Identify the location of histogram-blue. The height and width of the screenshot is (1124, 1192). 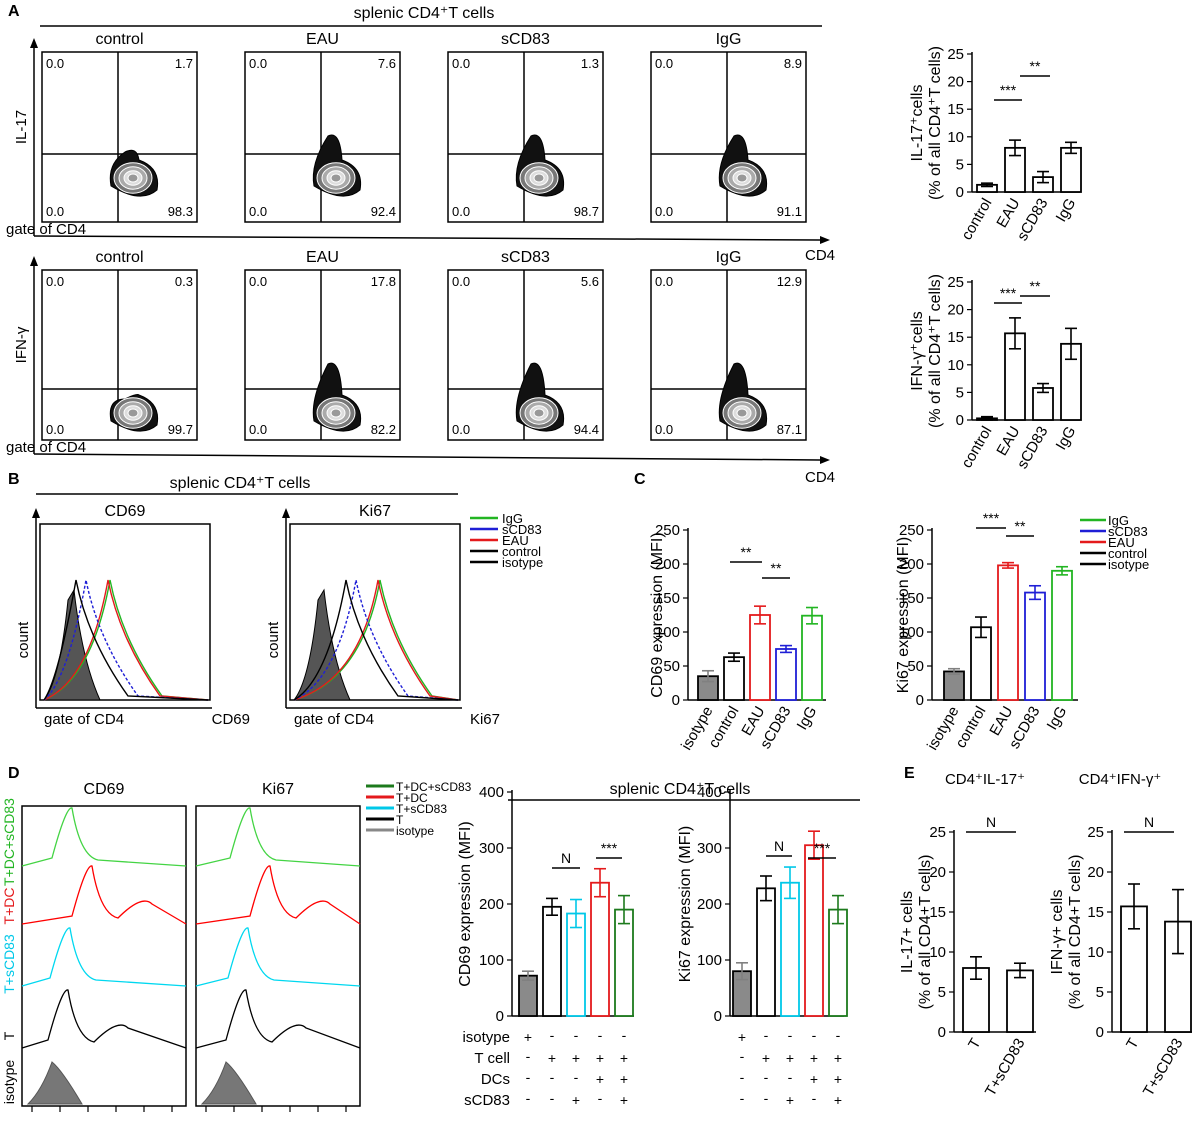
(376, 640).